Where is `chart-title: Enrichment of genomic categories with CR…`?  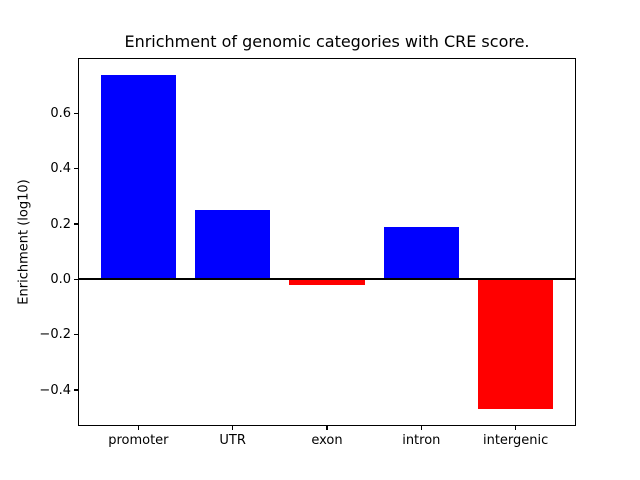 chart-title: Enrichment of genomic categories with CR… is located at coordinates (327, 41).